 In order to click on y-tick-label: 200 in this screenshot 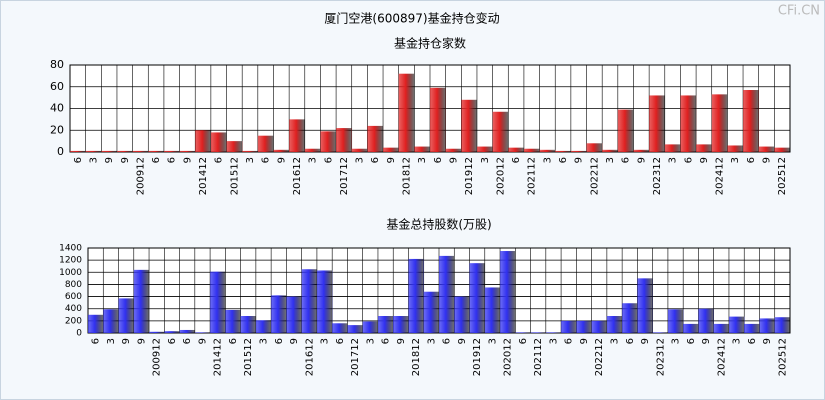, I will do `click(73, 321)`.